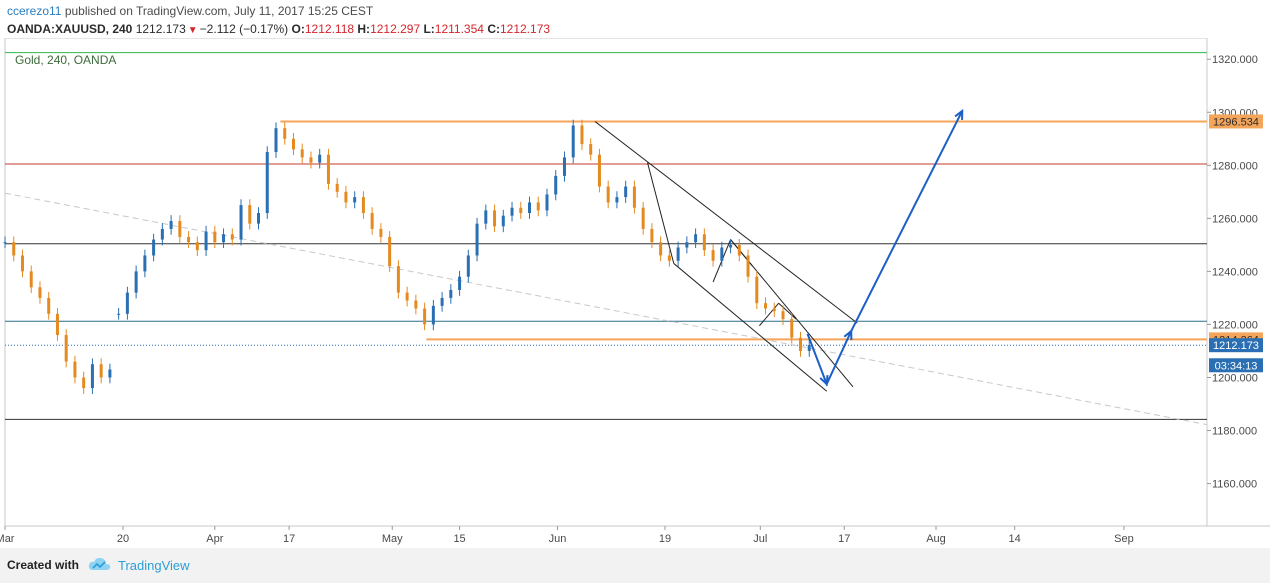 Image resolution: width=1270 pixels, height=583 pixels. Describe the element at coordinates (214, 539) in the screenshot. I see `x-tick-label: Apr` at that location.